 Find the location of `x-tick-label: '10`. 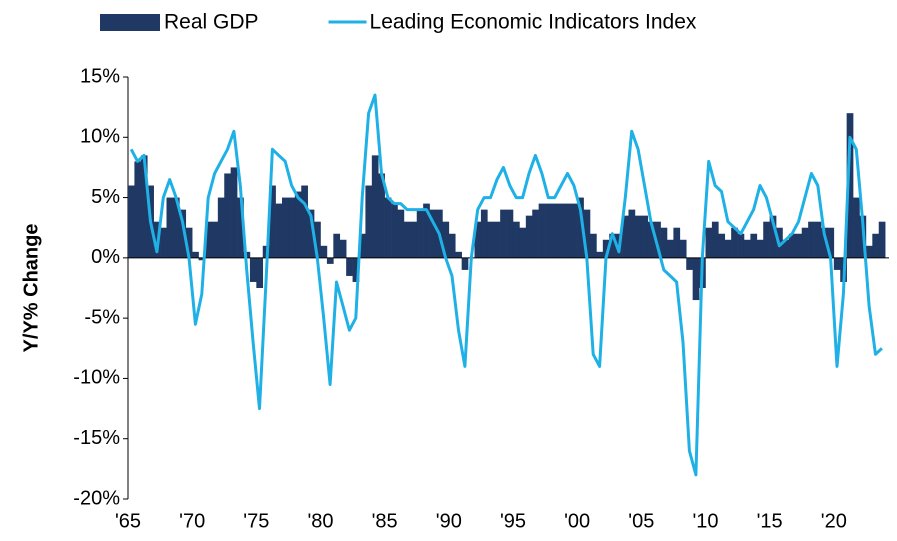

x-tick-label: '10 is located at coordinates (705, 521).